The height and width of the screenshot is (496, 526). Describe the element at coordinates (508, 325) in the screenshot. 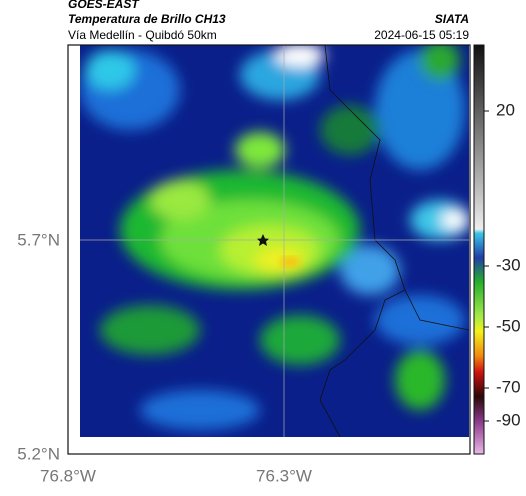

I see `colorbar-tick-label: -50` at that location.